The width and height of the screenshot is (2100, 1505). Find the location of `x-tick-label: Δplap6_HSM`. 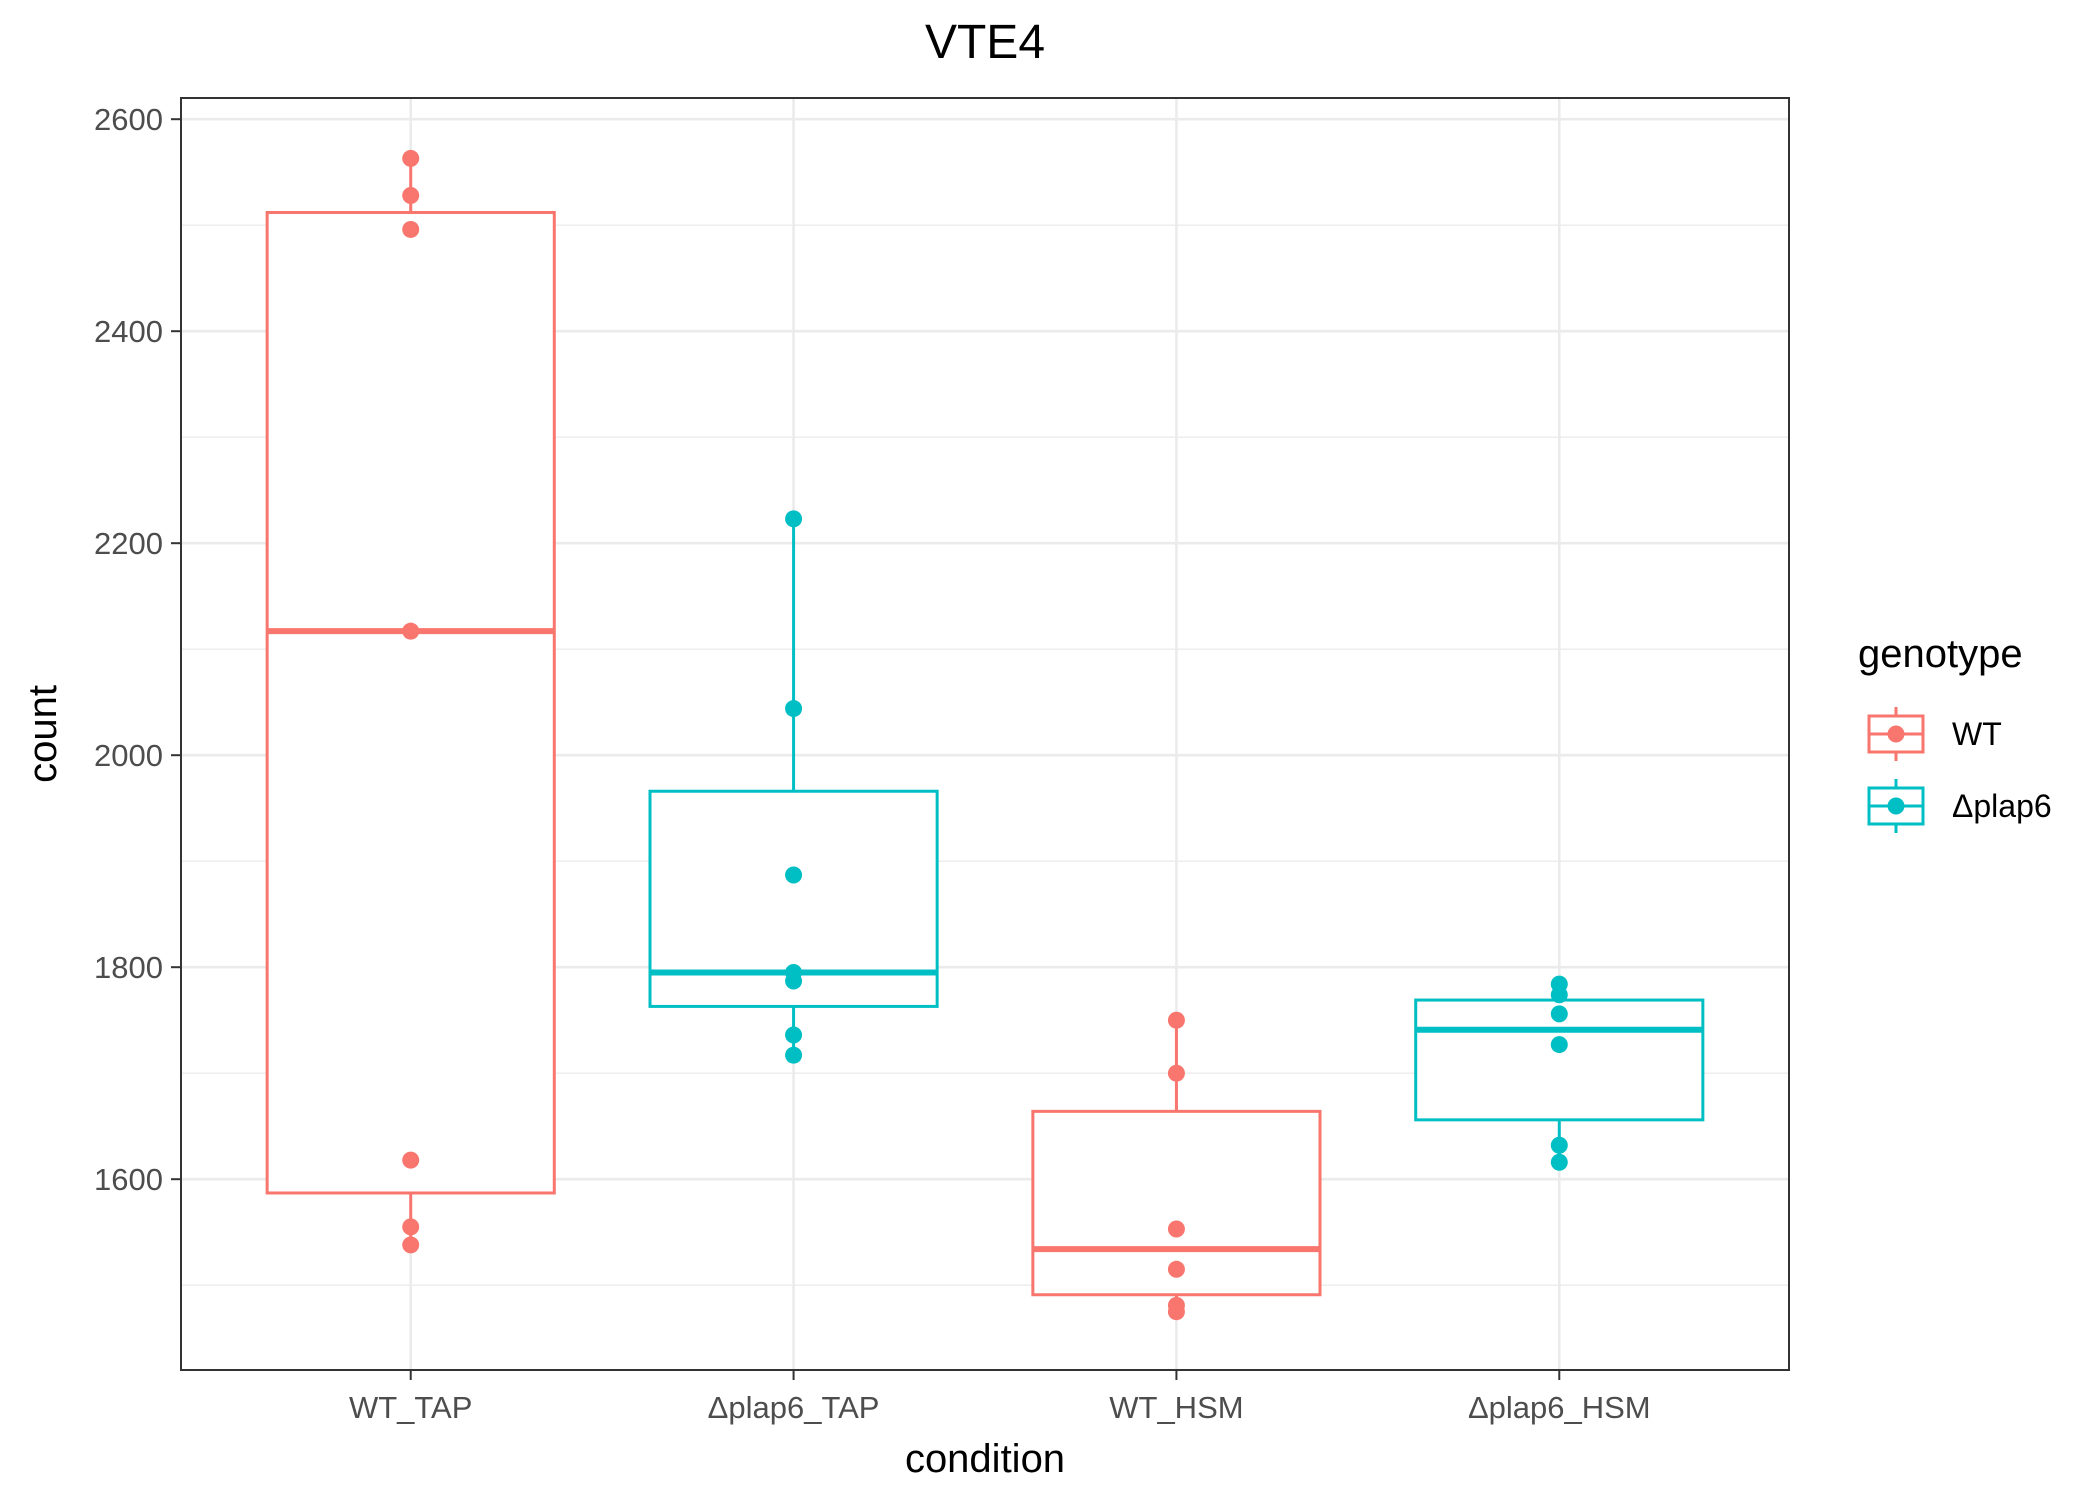

x-tick-label: Δplap6_HSM is located at coordinates (1559, 1407).